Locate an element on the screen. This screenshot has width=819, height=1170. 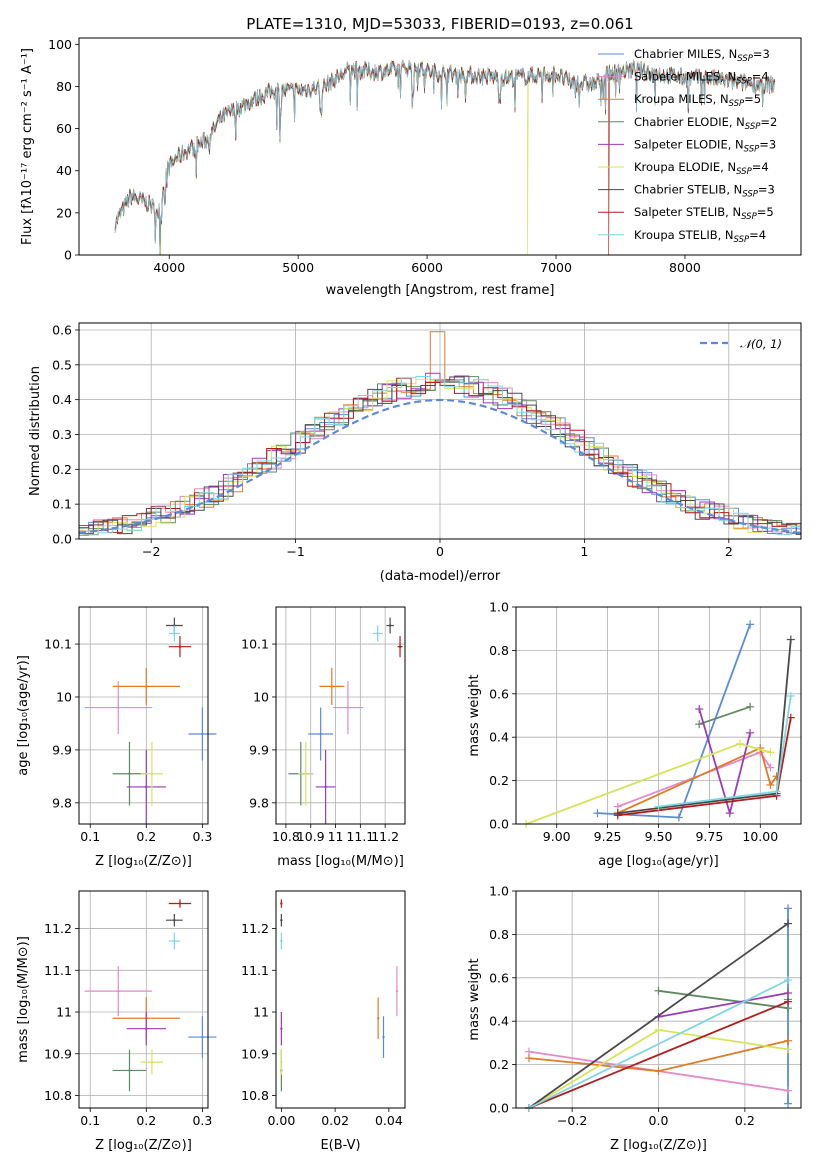
y-tick-label: 0.1 is located at coordinates (62, 504).